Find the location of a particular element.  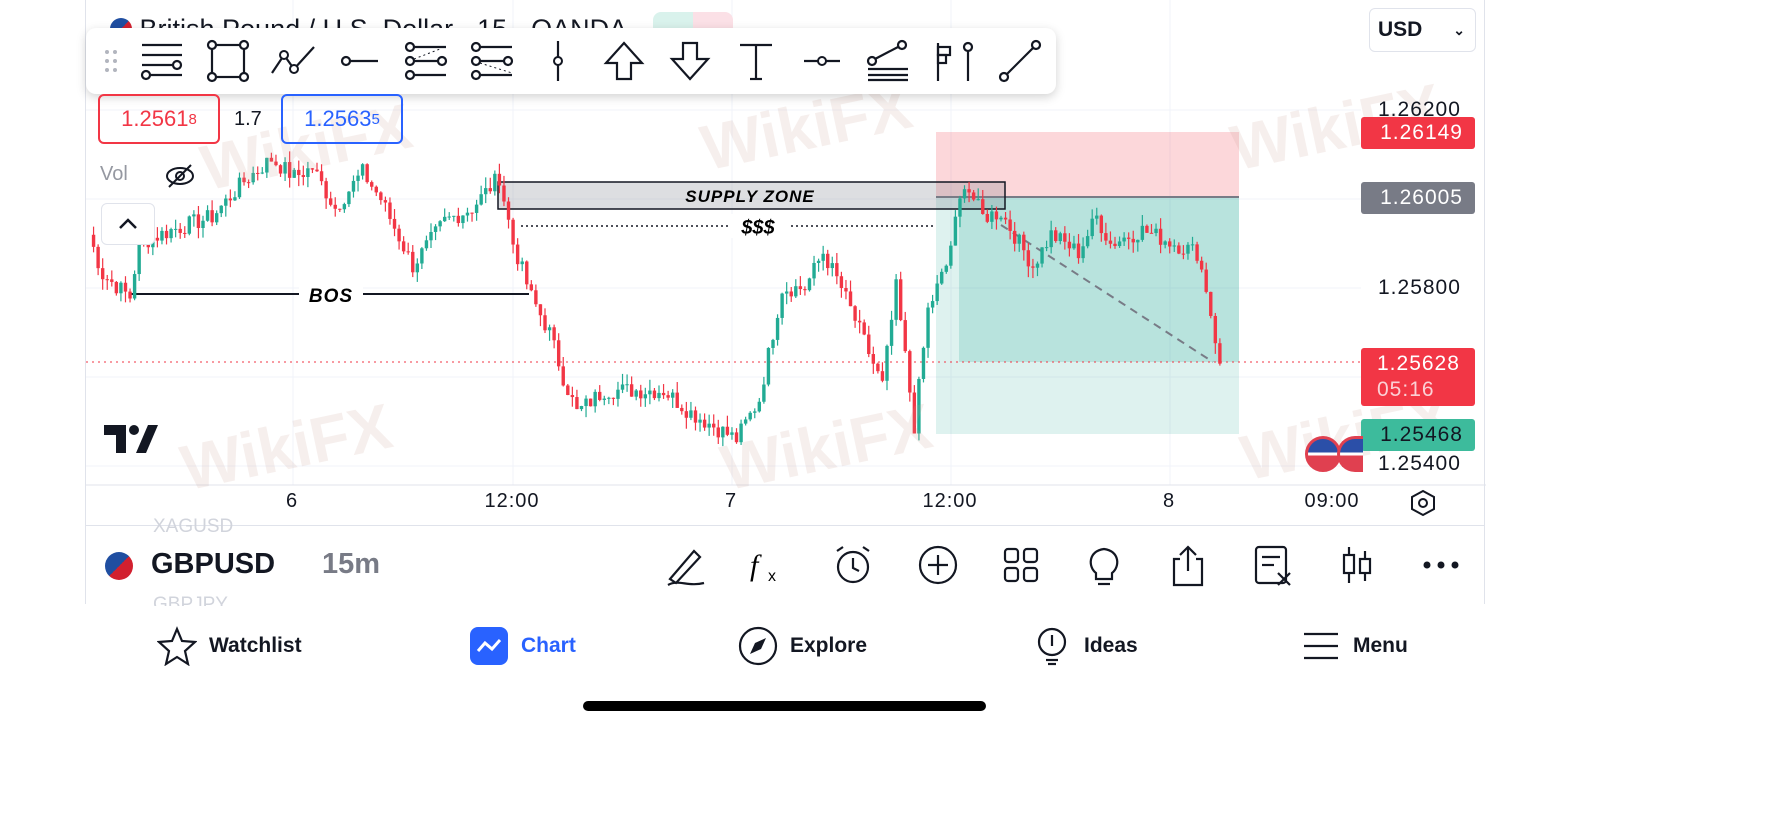

drawing-pen-icon is located at coordinates (686, 565).